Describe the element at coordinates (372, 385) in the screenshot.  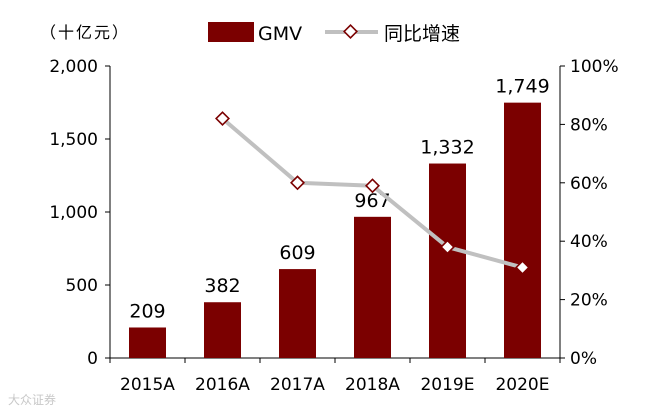
I see `x-tick-label: 2018A` at that location.